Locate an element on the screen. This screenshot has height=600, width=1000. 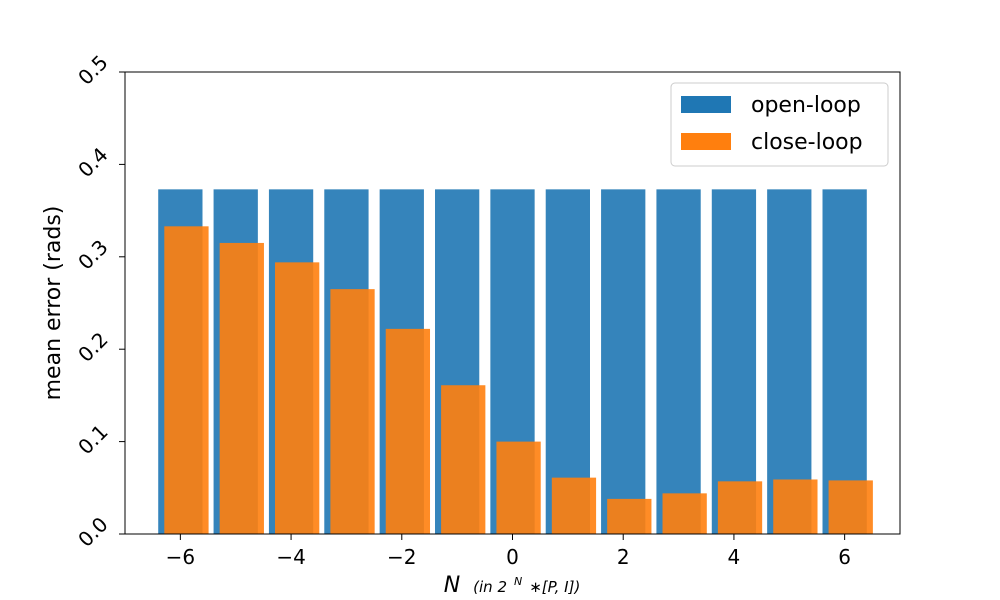
y-tick-label: 0.3 is located at coordinates (92, 254).